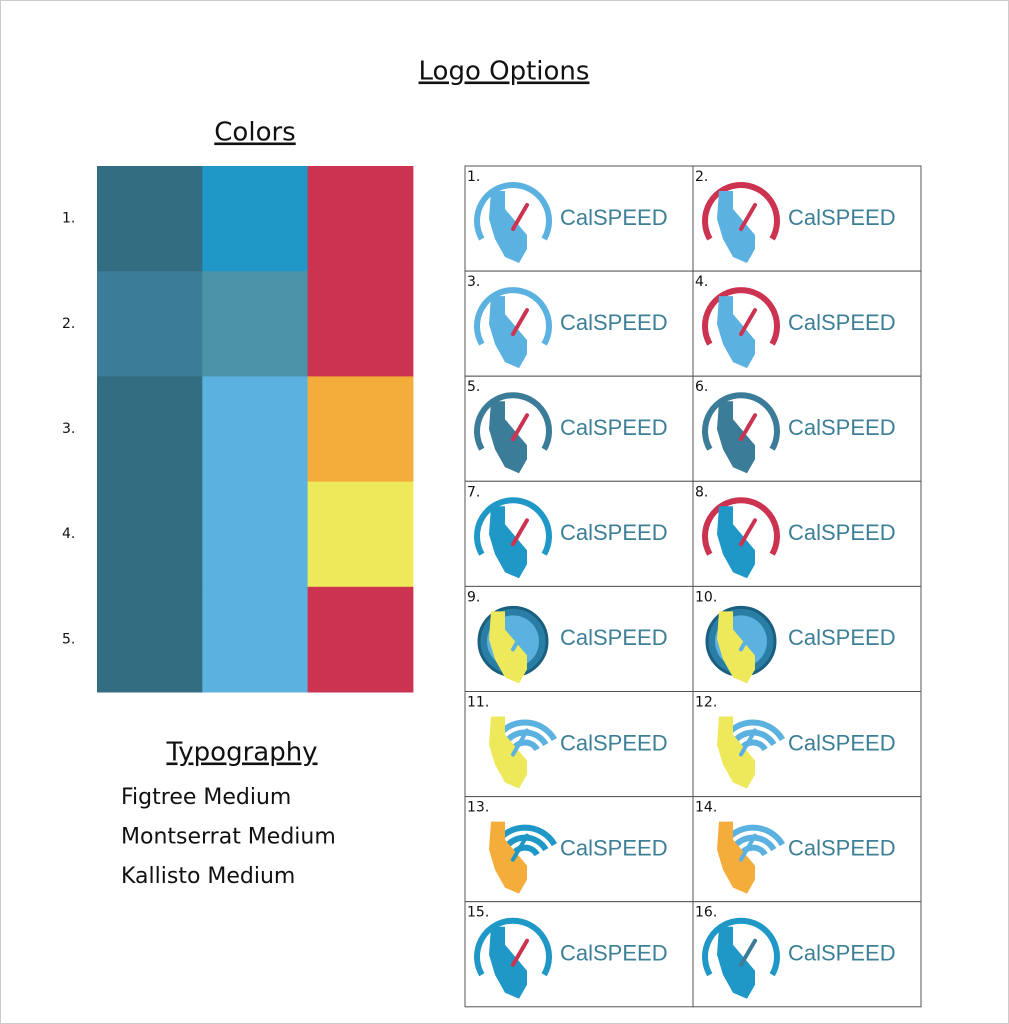 The image size is (1009, 1024). What do you see at coordinates (473, 492) in the screenshot?
I see `logo-number: 7.` at bounding box center [473, 492].